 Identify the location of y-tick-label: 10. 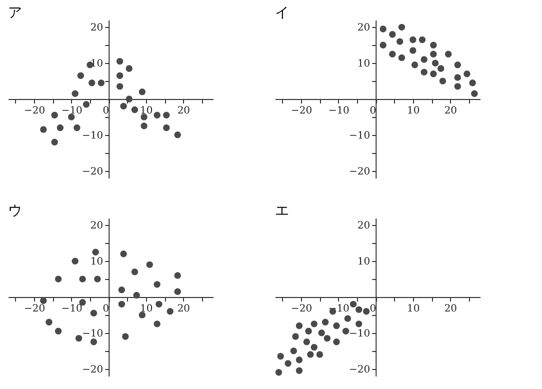
(363, 262).